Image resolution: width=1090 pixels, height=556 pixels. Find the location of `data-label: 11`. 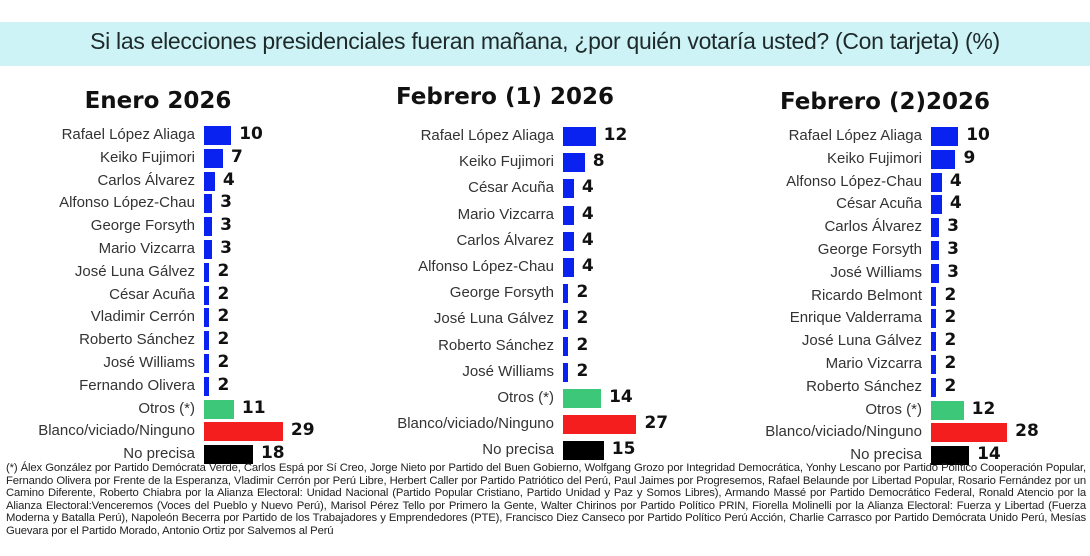

data-label: 11 is located at coordinates (253, 407).